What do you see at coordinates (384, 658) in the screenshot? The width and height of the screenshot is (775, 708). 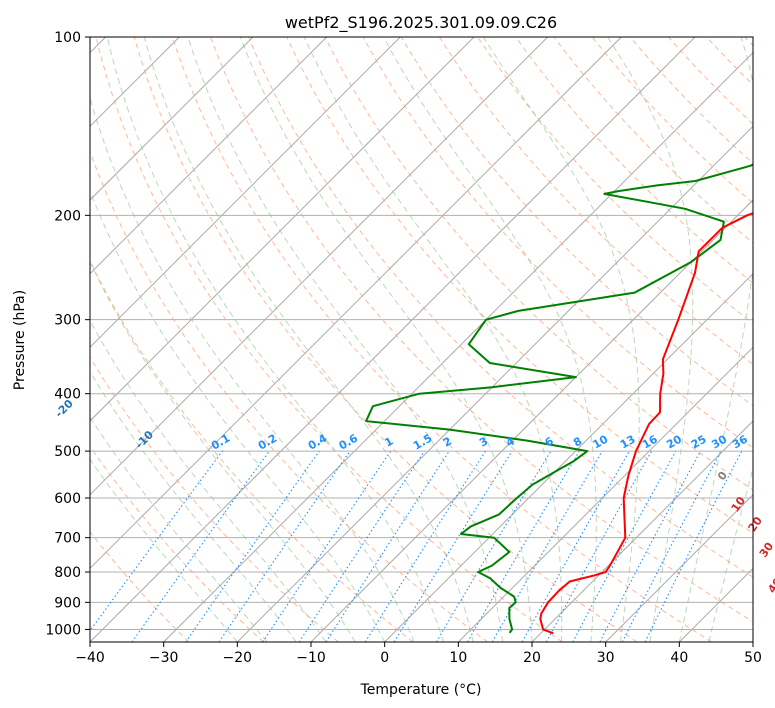 I see `x-tick-label: 0` at bounding box center [384, 658].